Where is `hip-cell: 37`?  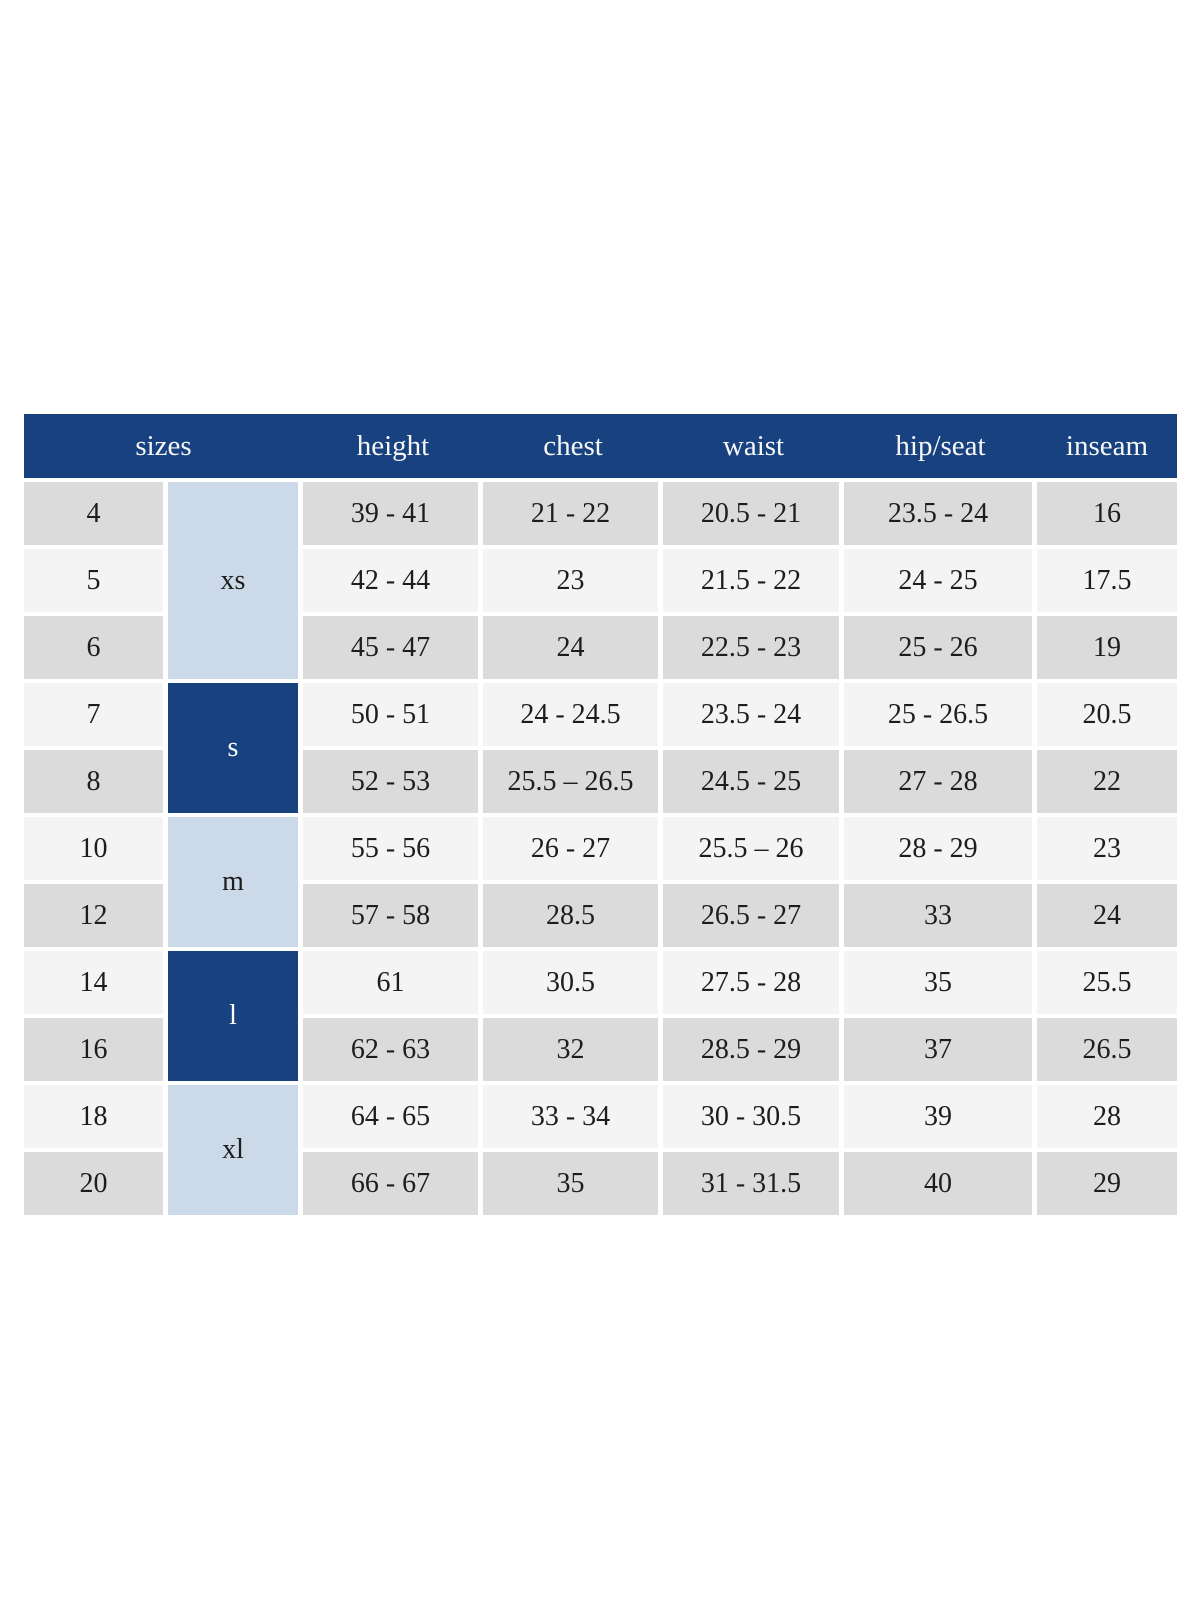 hip-cell: 37 is located at coordinates (940, 1051).